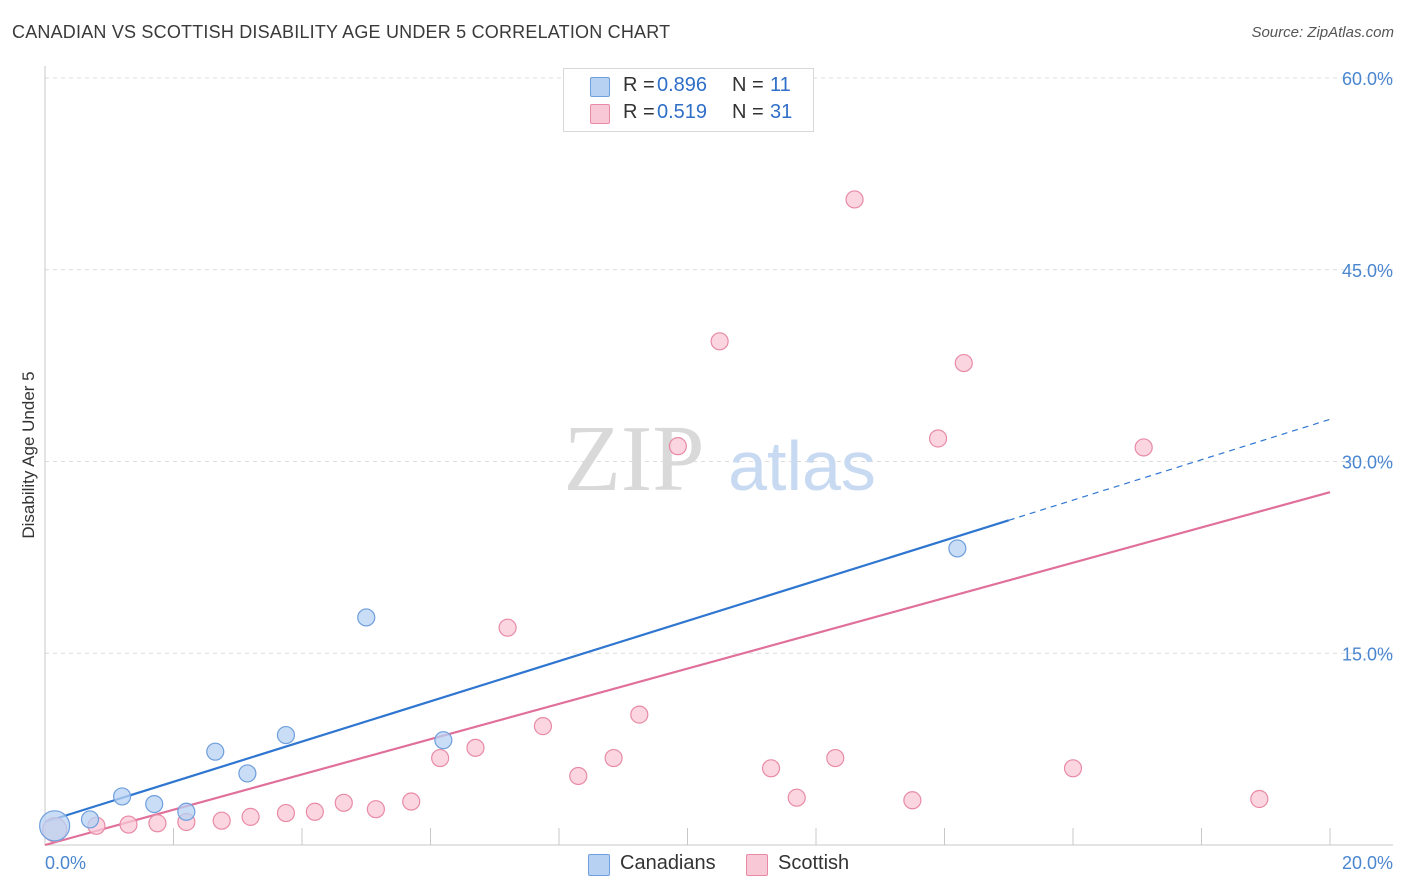 This screenshot has height=892, width=1406. Describe the element at coordinates (802, 466) in the screenshot. I see `watermark-atlas: atlas` at that location.